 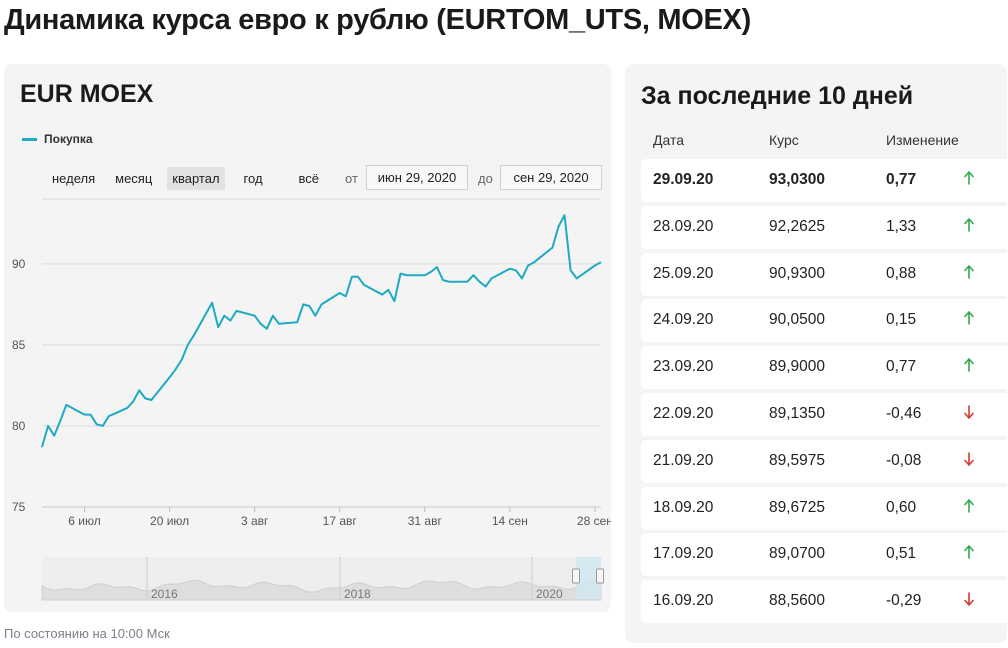 What do you see at coordinates (351, 178) in the screenshot?
I see `from-label: от` at bounding box center [351, 178].